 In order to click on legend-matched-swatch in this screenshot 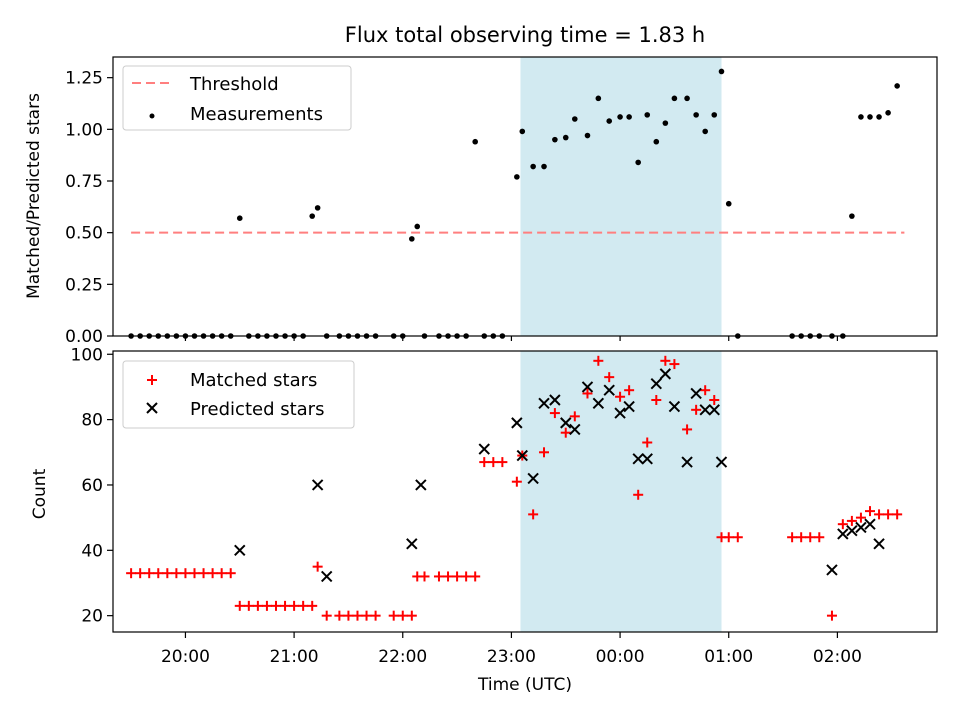, I will do `click(152, 380)`.